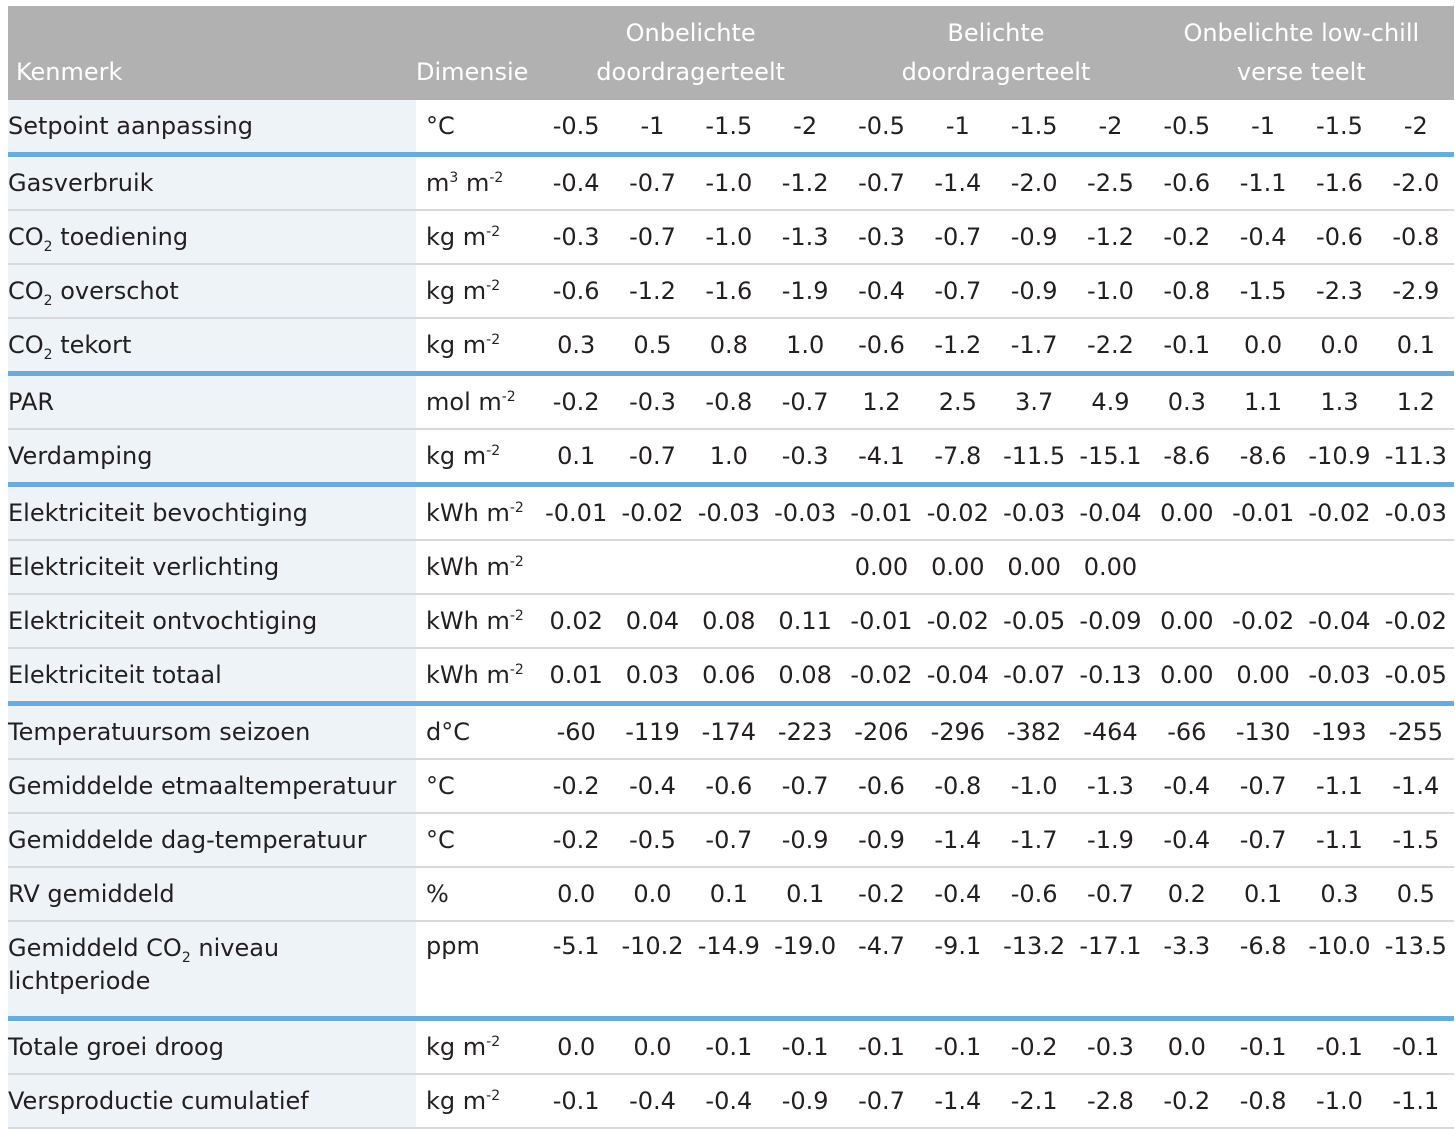 This screenshot has height=1129, width=1455. What do you see at coordinates (805, 347) in the screenshot?
I see `value-cell: 1.0` at bounding box center [805, 347].